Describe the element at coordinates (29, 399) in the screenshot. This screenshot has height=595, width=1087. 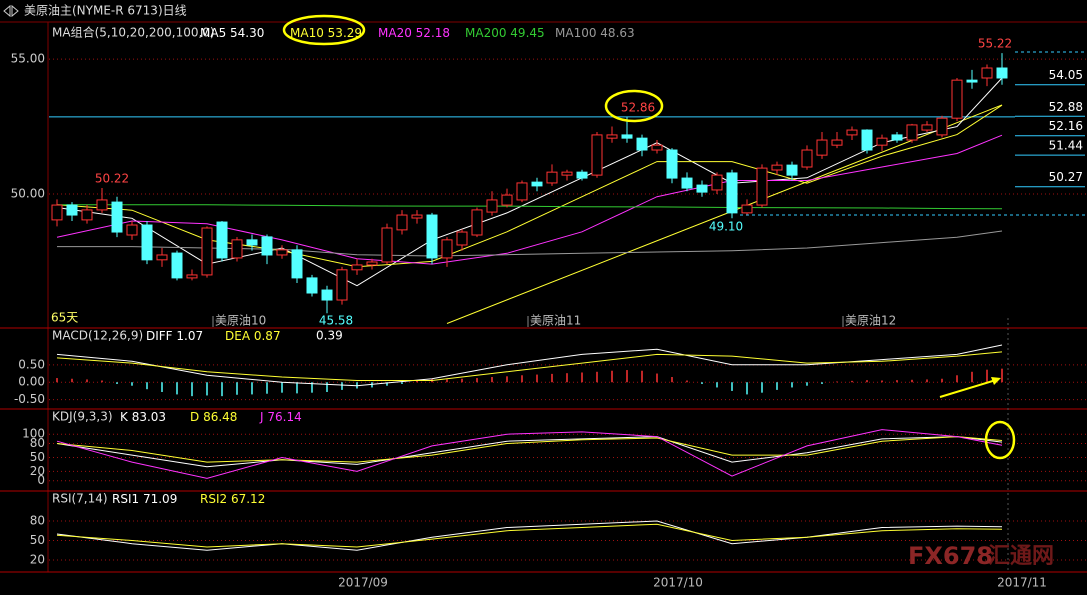
I see `y-tick-label: -0.50` at that location.